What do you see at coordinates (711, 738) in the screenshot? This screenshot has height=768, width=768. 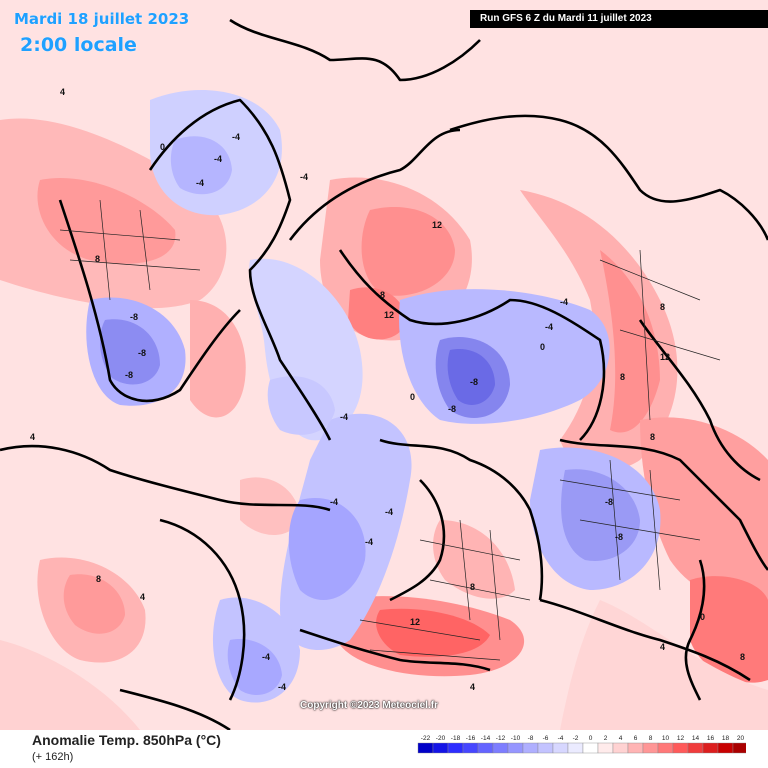 I see `legend-tick: 16` at bounding box center [711, 738].